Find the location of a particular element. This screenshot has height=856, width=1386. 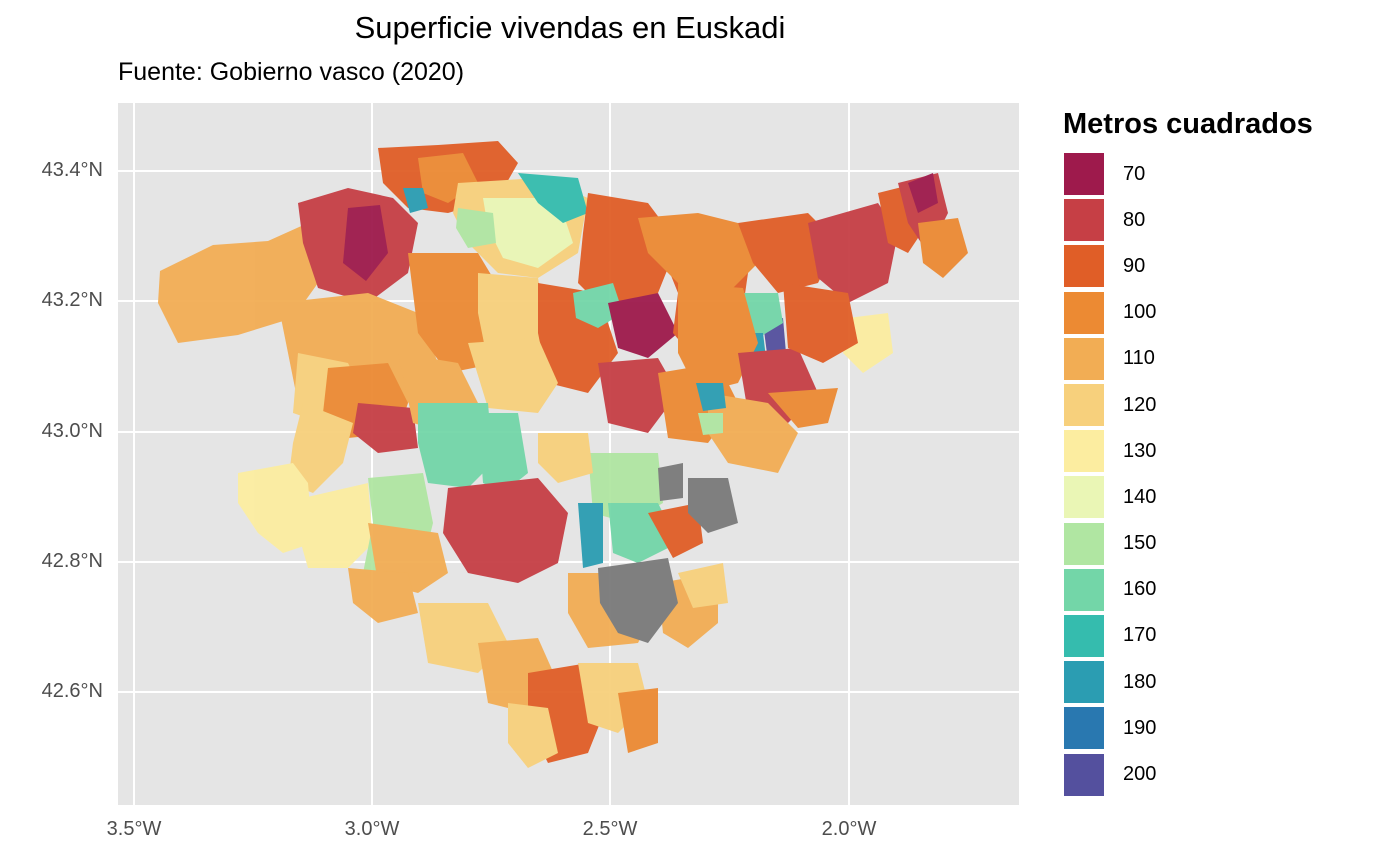

legend-item: 140 is located at coordinates (1188, 497).